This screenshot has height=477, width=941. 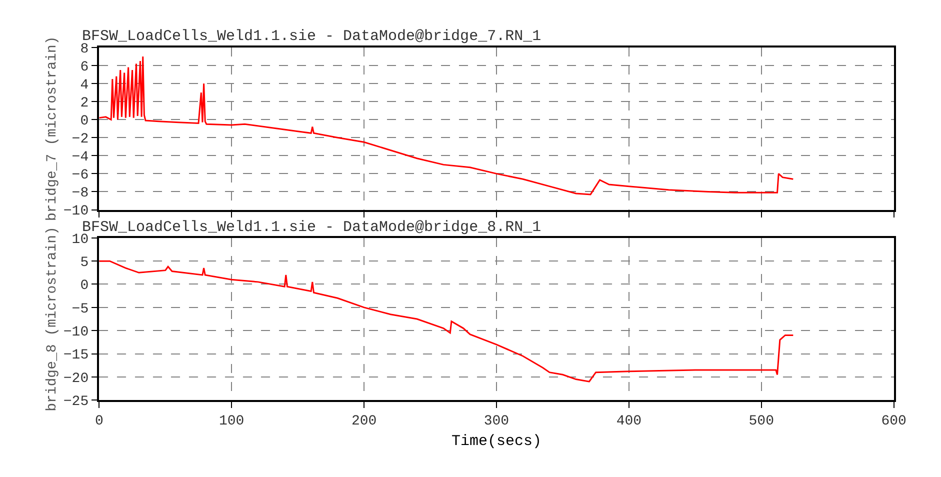 What do you see at coordinates (84, 67) in the screenshot?
I see `y-tick-label: 6` at bounding box center [84, 67].